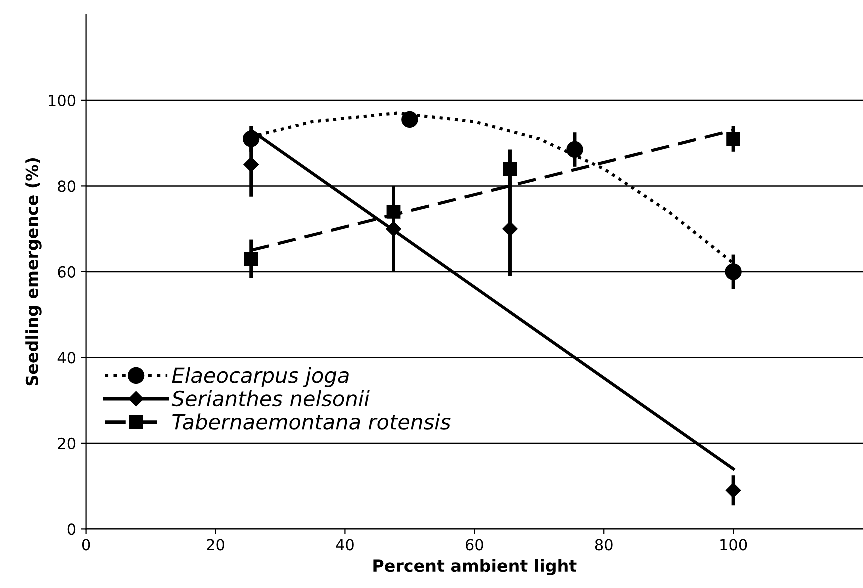  I want to click on x-axis-title: Percent ambient light, so click(475, 567).